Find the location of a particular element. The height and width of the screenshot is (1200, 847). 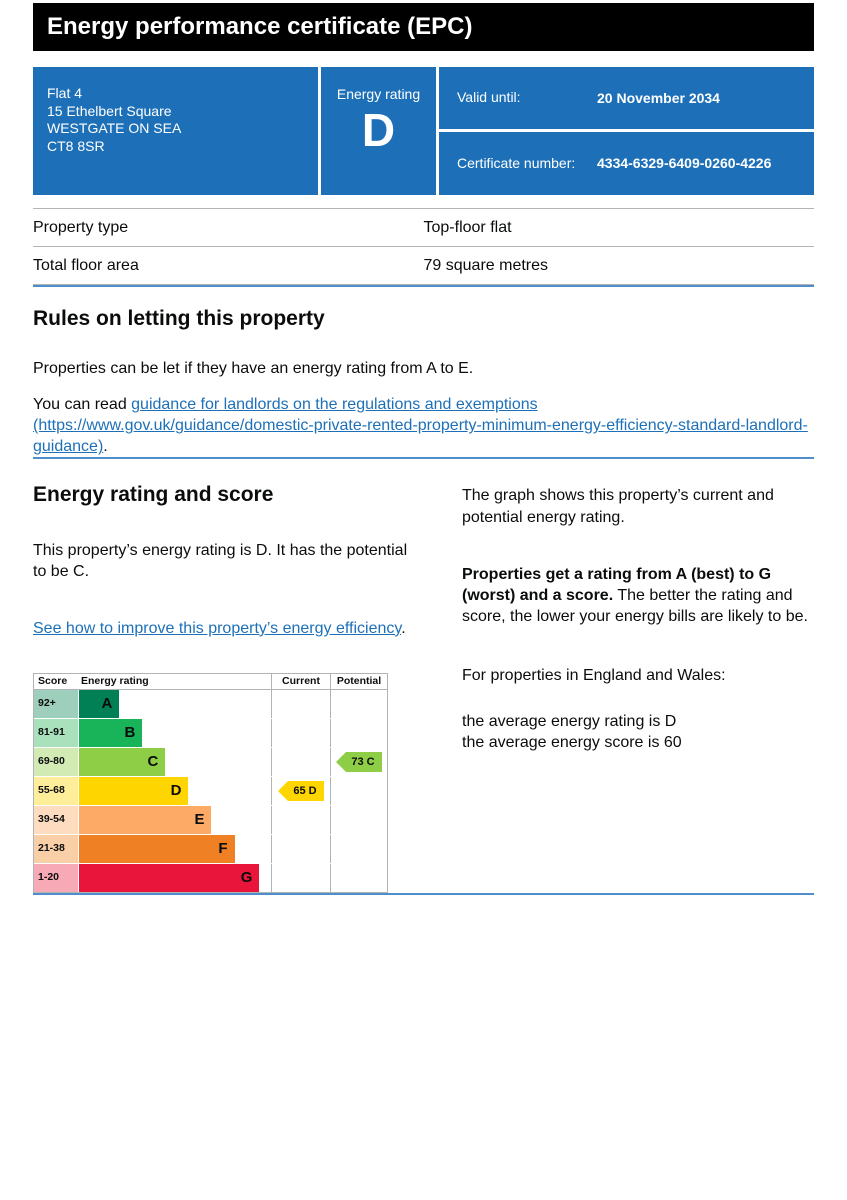

energy-rating-value: D is located at coordinates (378, 130).